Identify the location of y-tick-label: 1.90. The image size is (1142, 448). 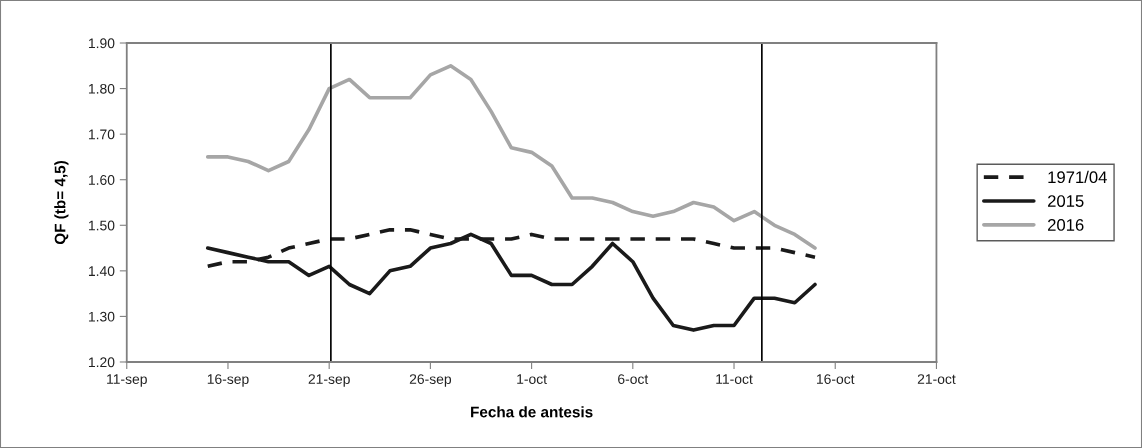
(101, 43).